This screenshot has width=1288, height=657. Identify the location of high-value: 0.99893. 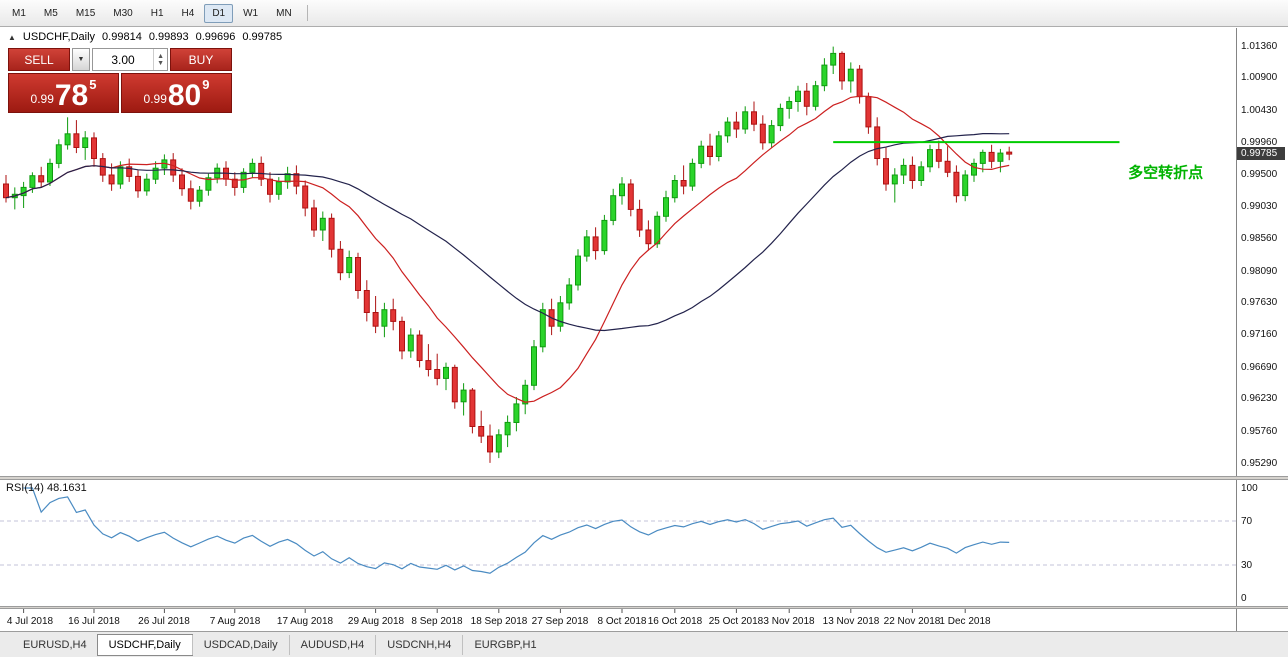
(168, 37).